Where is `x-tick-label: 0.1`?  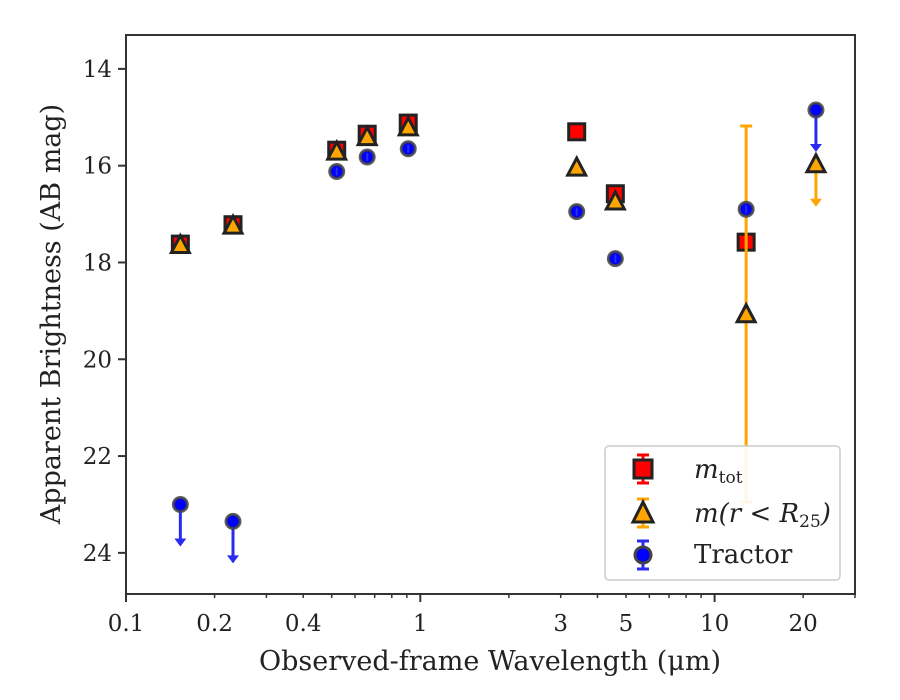
x-tick-label: 0.1 is located at coordinates (126, 624).